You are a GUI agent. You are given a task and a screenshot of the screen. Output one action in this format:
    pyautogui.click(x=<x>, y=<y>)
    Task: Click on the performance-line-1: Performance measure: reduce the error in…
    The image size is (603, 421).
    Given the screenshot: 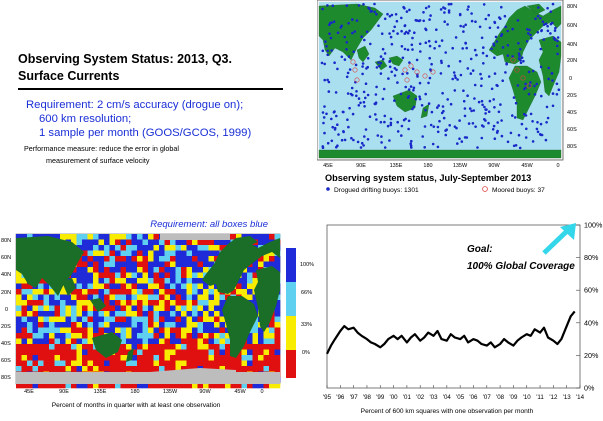 What is the action you would take?
    pyautogui.click(x=102, y=148)
    